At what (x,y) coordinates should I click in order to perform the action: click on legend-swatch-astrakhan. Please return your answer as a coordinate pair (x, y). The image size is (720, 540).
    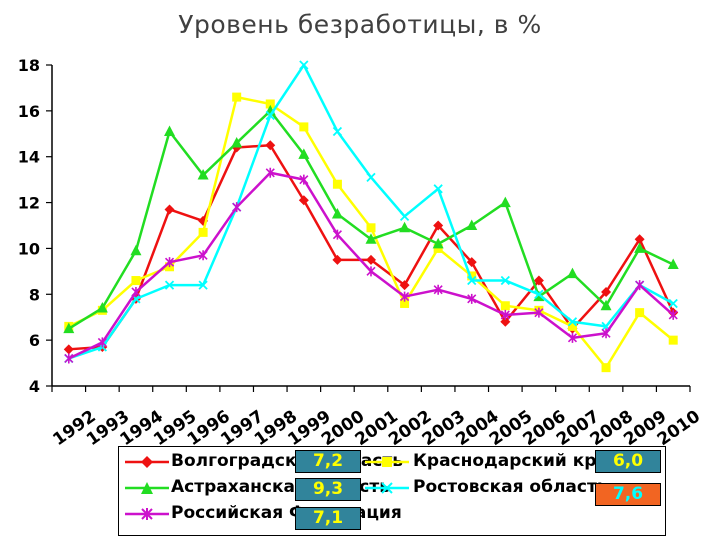
    Looking at the image, I should click on (147, 488).